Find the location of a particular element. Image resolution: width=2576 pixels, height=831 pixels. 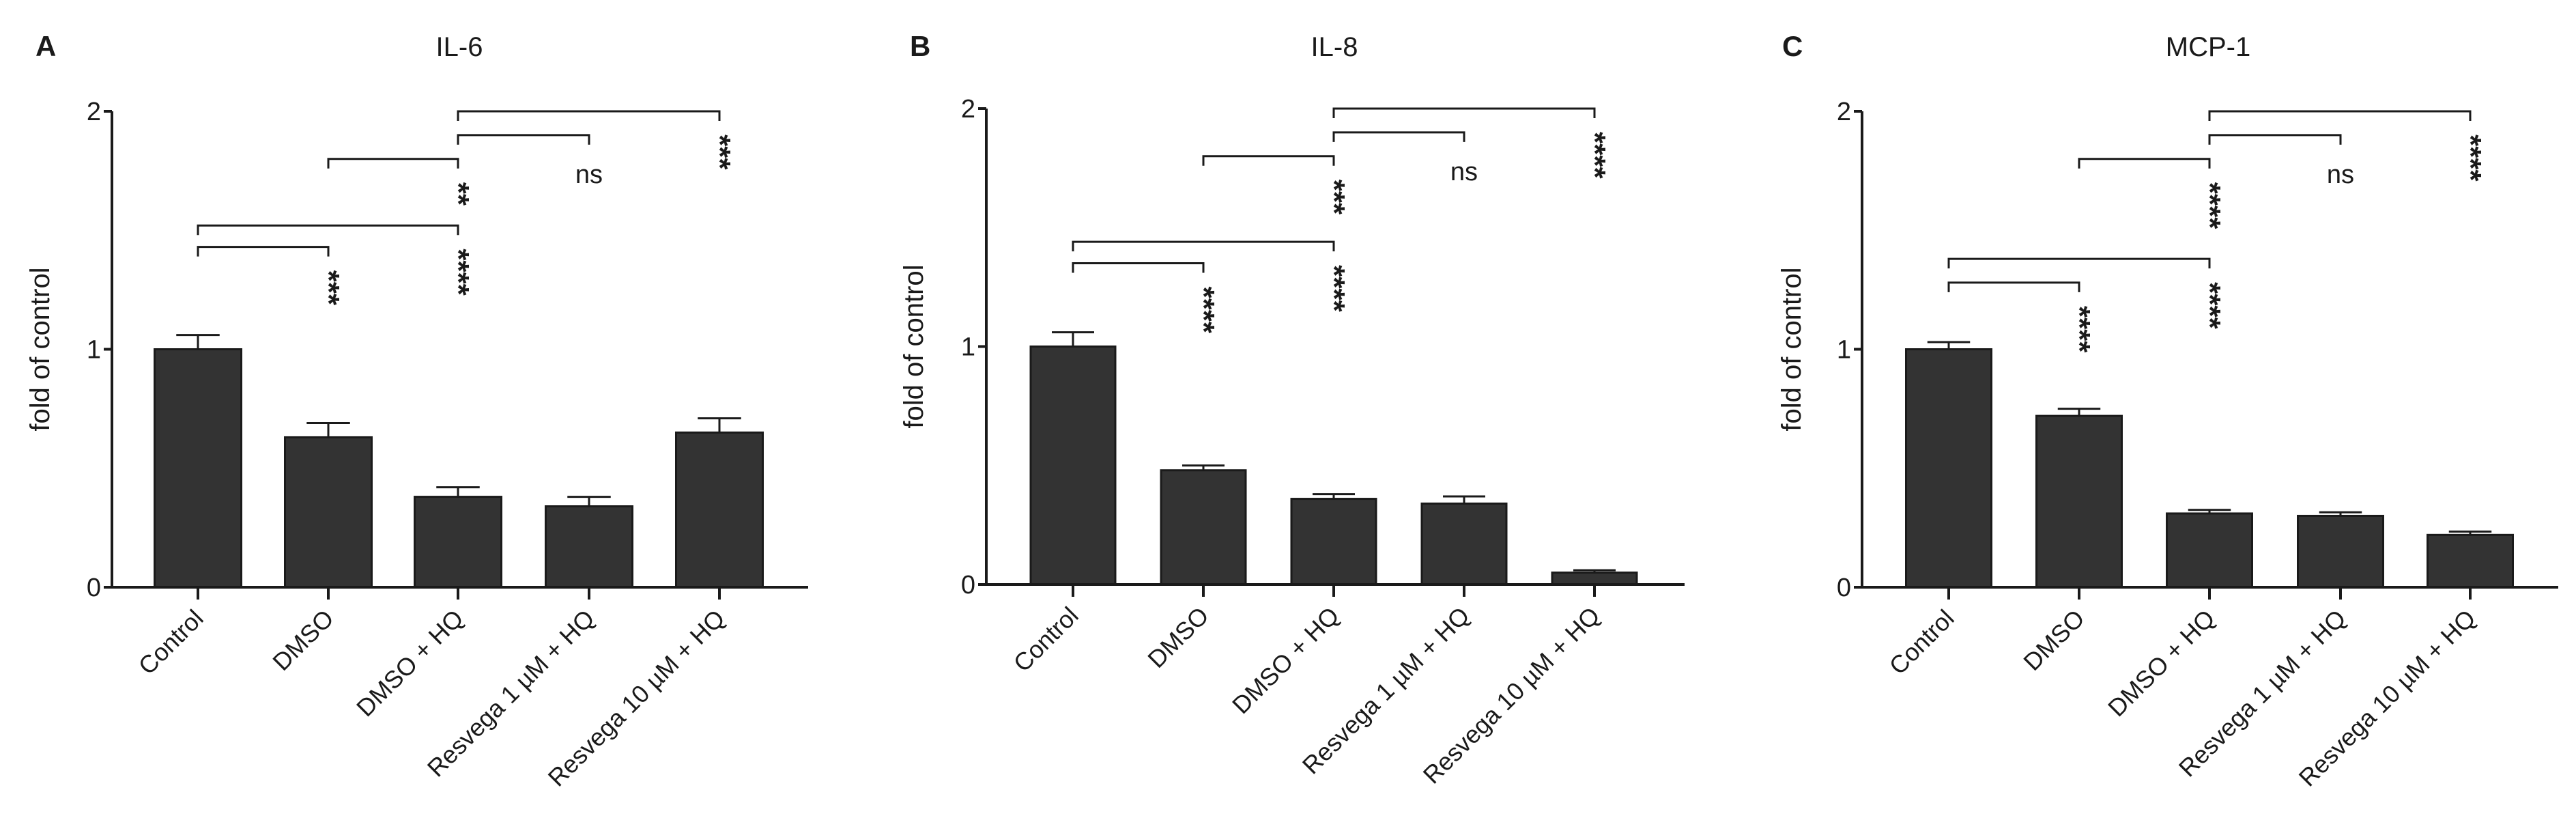

chart-title: MCP-1 is located at coordinates (2208, 47).